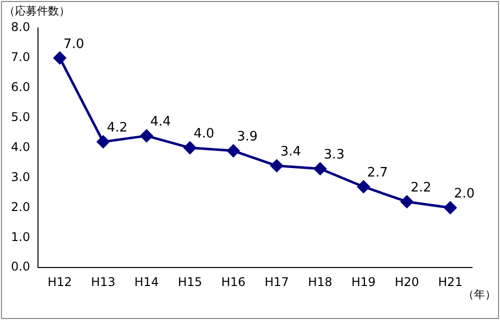 Image resolution: width=500 pixels, height=320 pixels. What do you see at coordinates (20, 207) in the screenshot?
I see `y-tick-label: 2.0` at bounding box center [20, 207].